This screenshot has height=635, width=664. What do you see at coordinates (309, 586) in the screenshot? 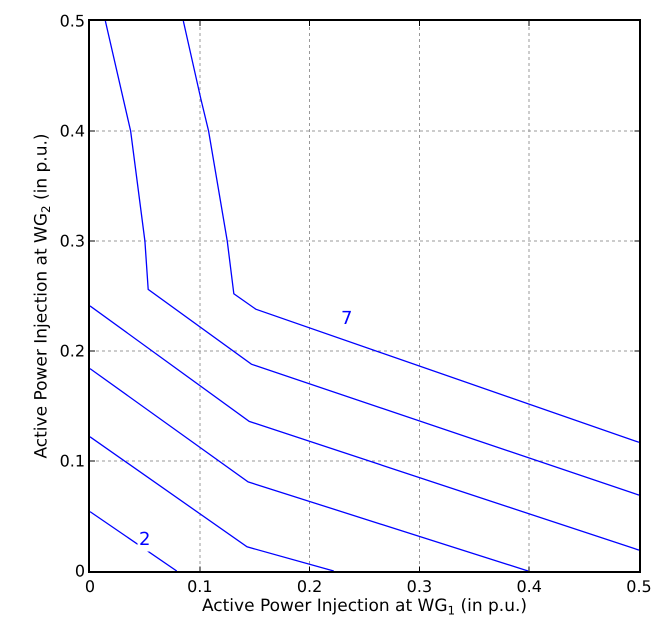
I see `x-tick-label: 0.2` at bounding box center [309, 586].